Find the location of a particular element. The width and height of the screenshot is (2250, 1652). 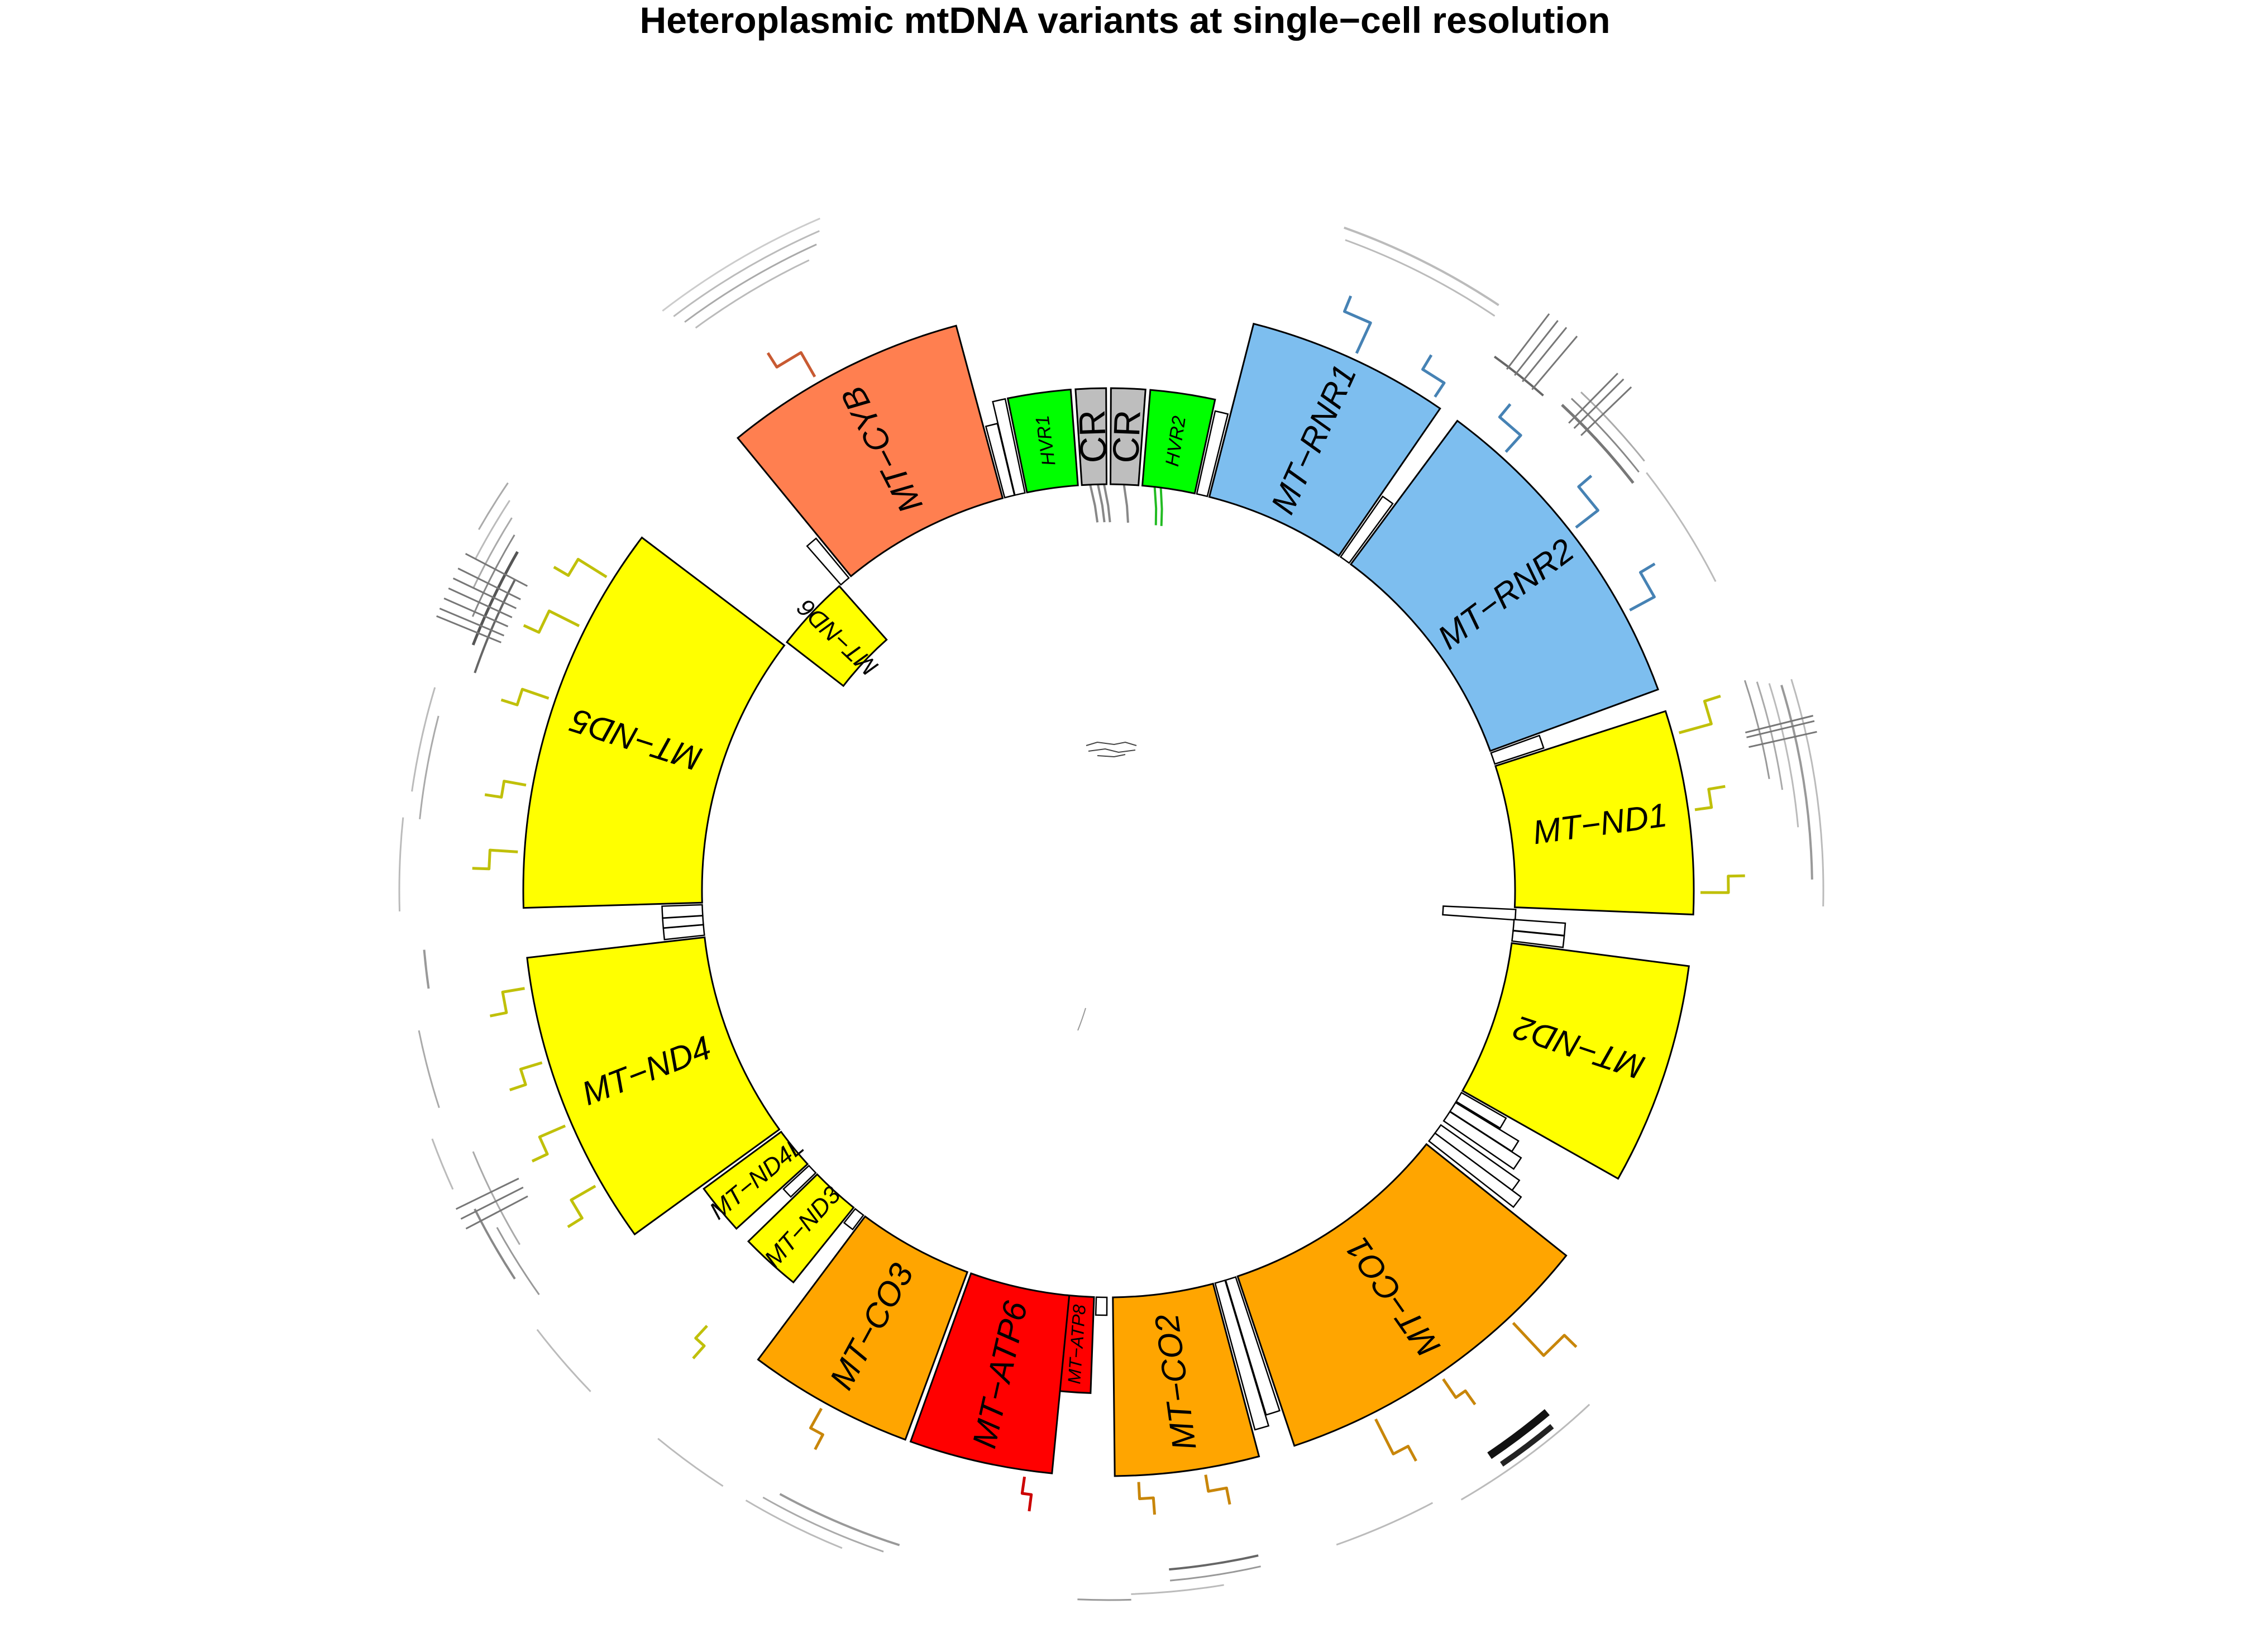

center-link-mark is located at coordinates (1081, 1019).